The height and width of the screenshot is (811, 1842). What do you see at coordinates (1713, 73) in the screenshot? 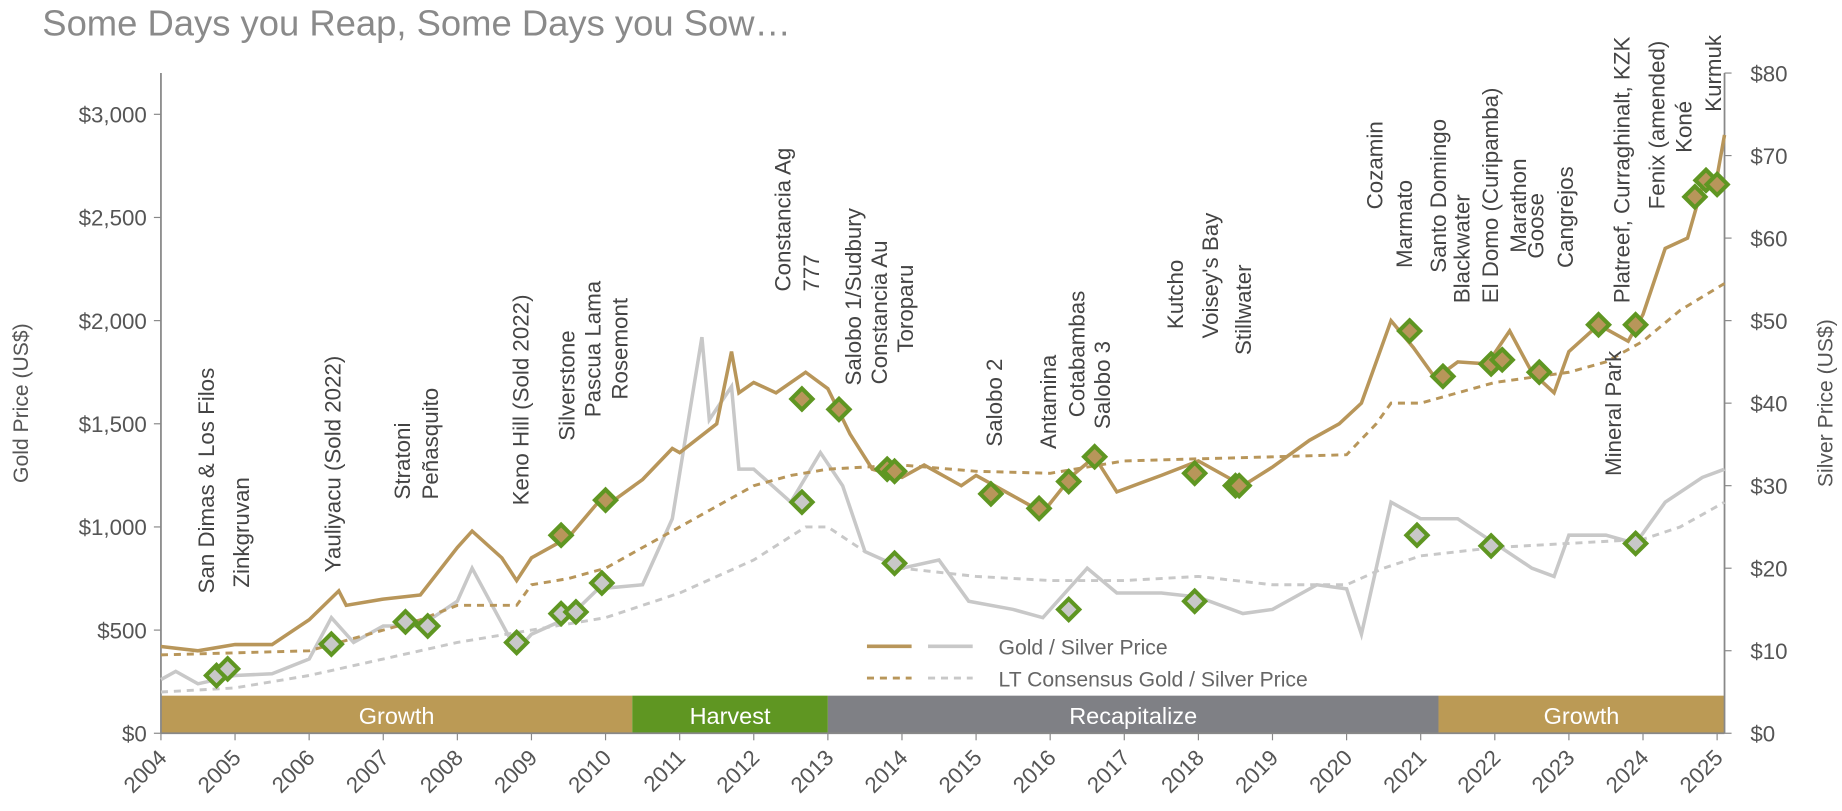
I see `deal-label: Kurmuk` at bounding box center [1713, 73].